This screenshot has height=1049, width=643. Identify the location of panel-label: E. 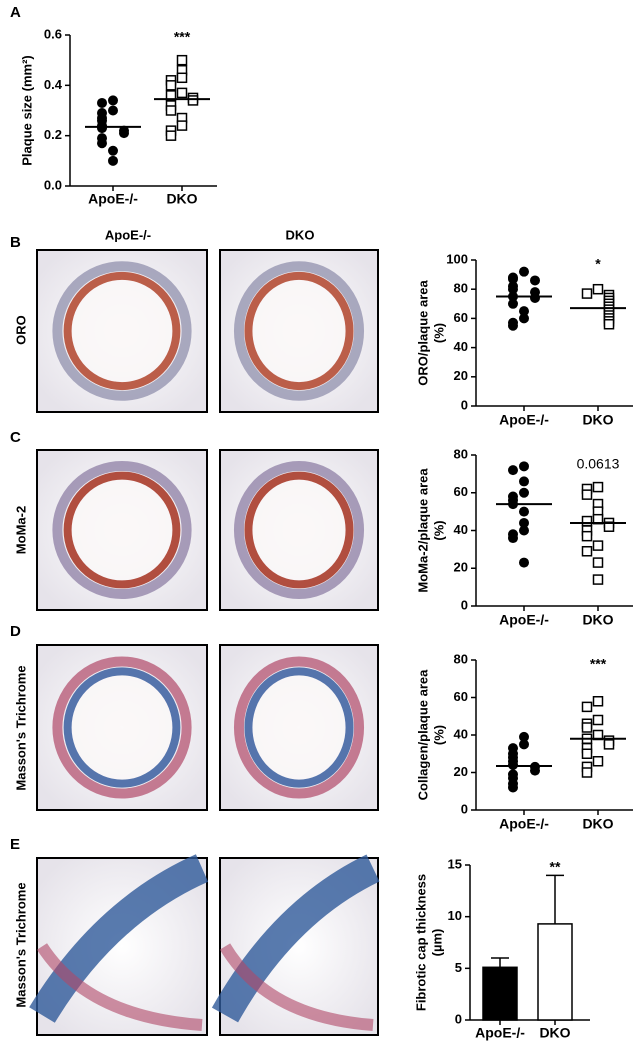
(15, 844).